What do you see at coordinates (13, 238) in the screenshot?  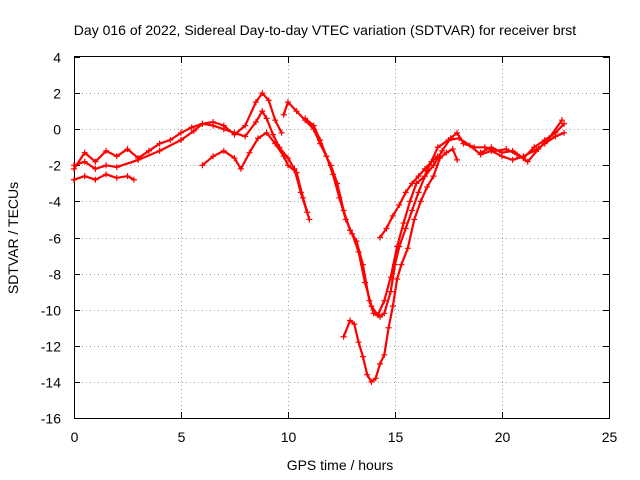 I see `y-axis-label: SDTVAR / TECUs` at bounding box center [13, 238].